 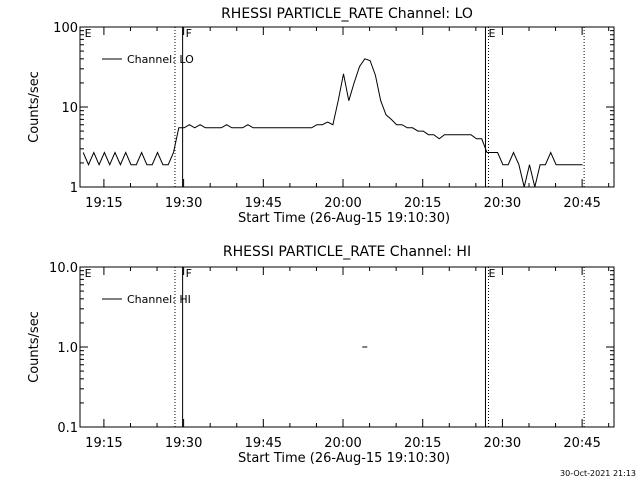 What do you see at coordinates (598, 473) in the screenshot?
I see `footer-timestamp: 30-Oct-2021 21:13` at bounding box center [598, 473].